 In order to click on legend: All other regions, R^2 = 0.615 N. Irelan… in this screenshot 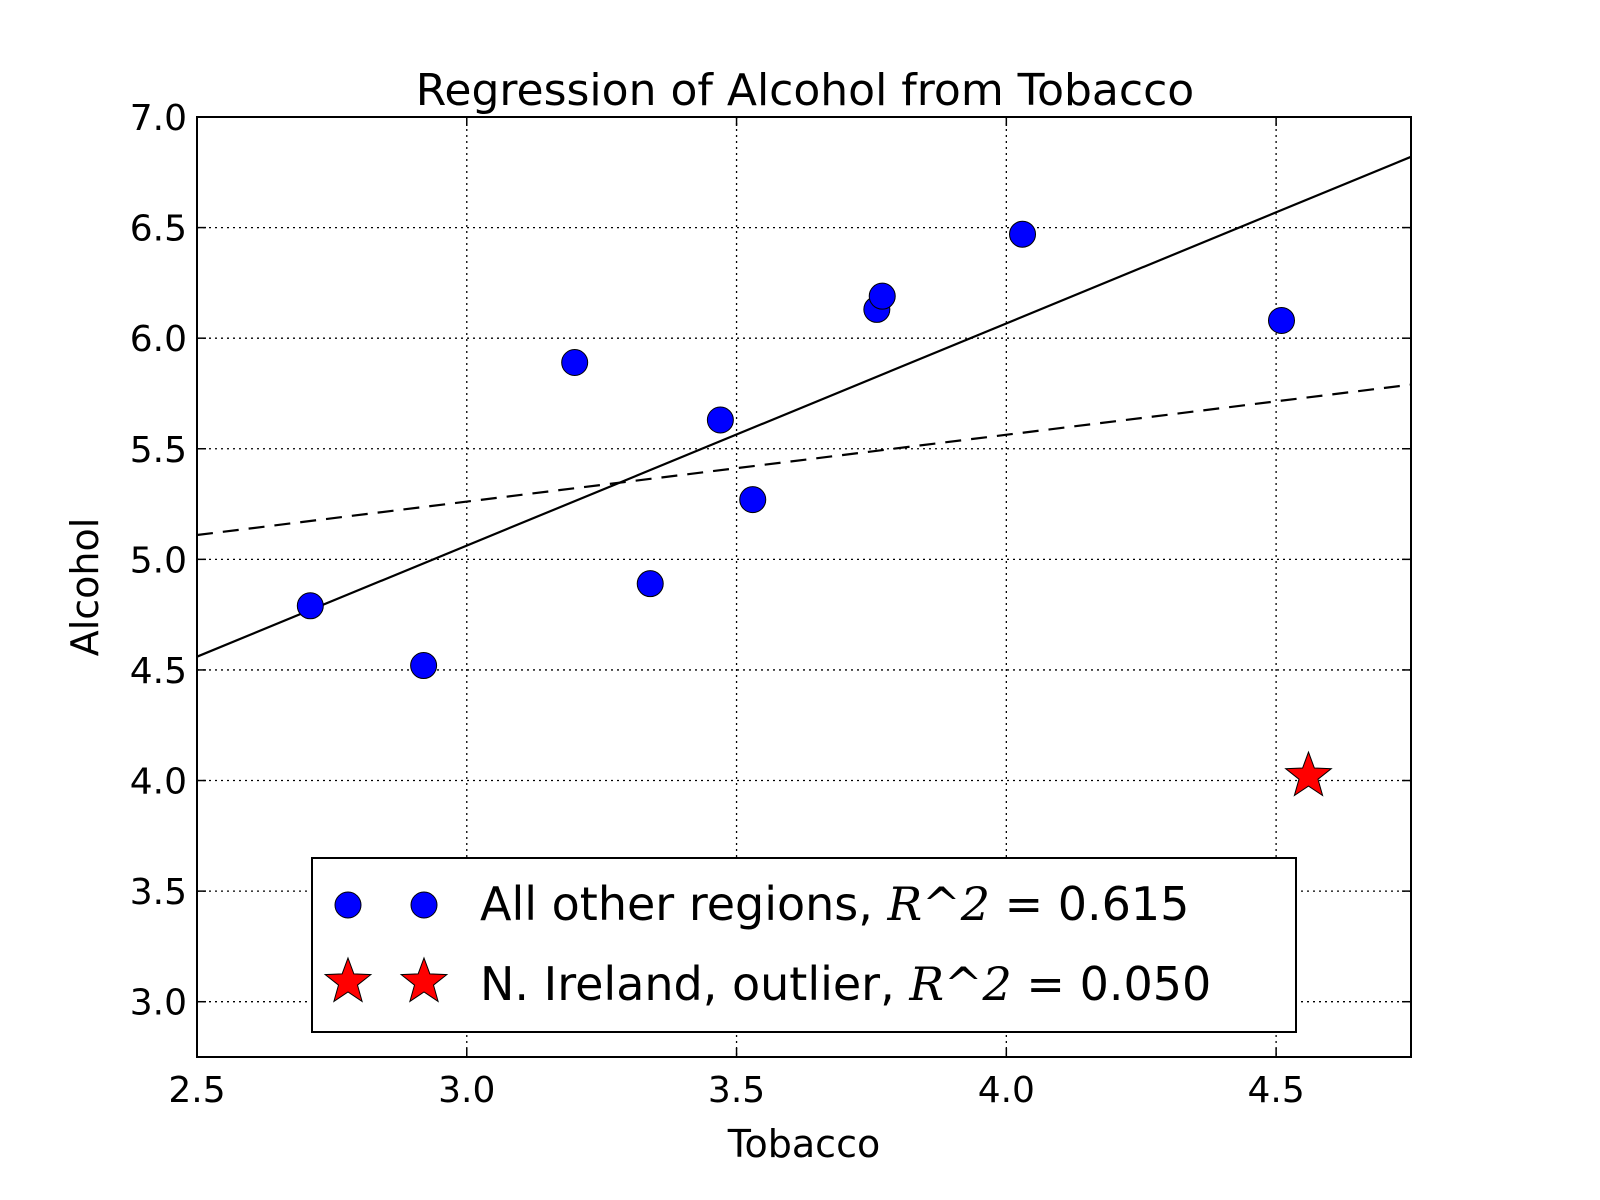, I will do `click(804, 945)`.